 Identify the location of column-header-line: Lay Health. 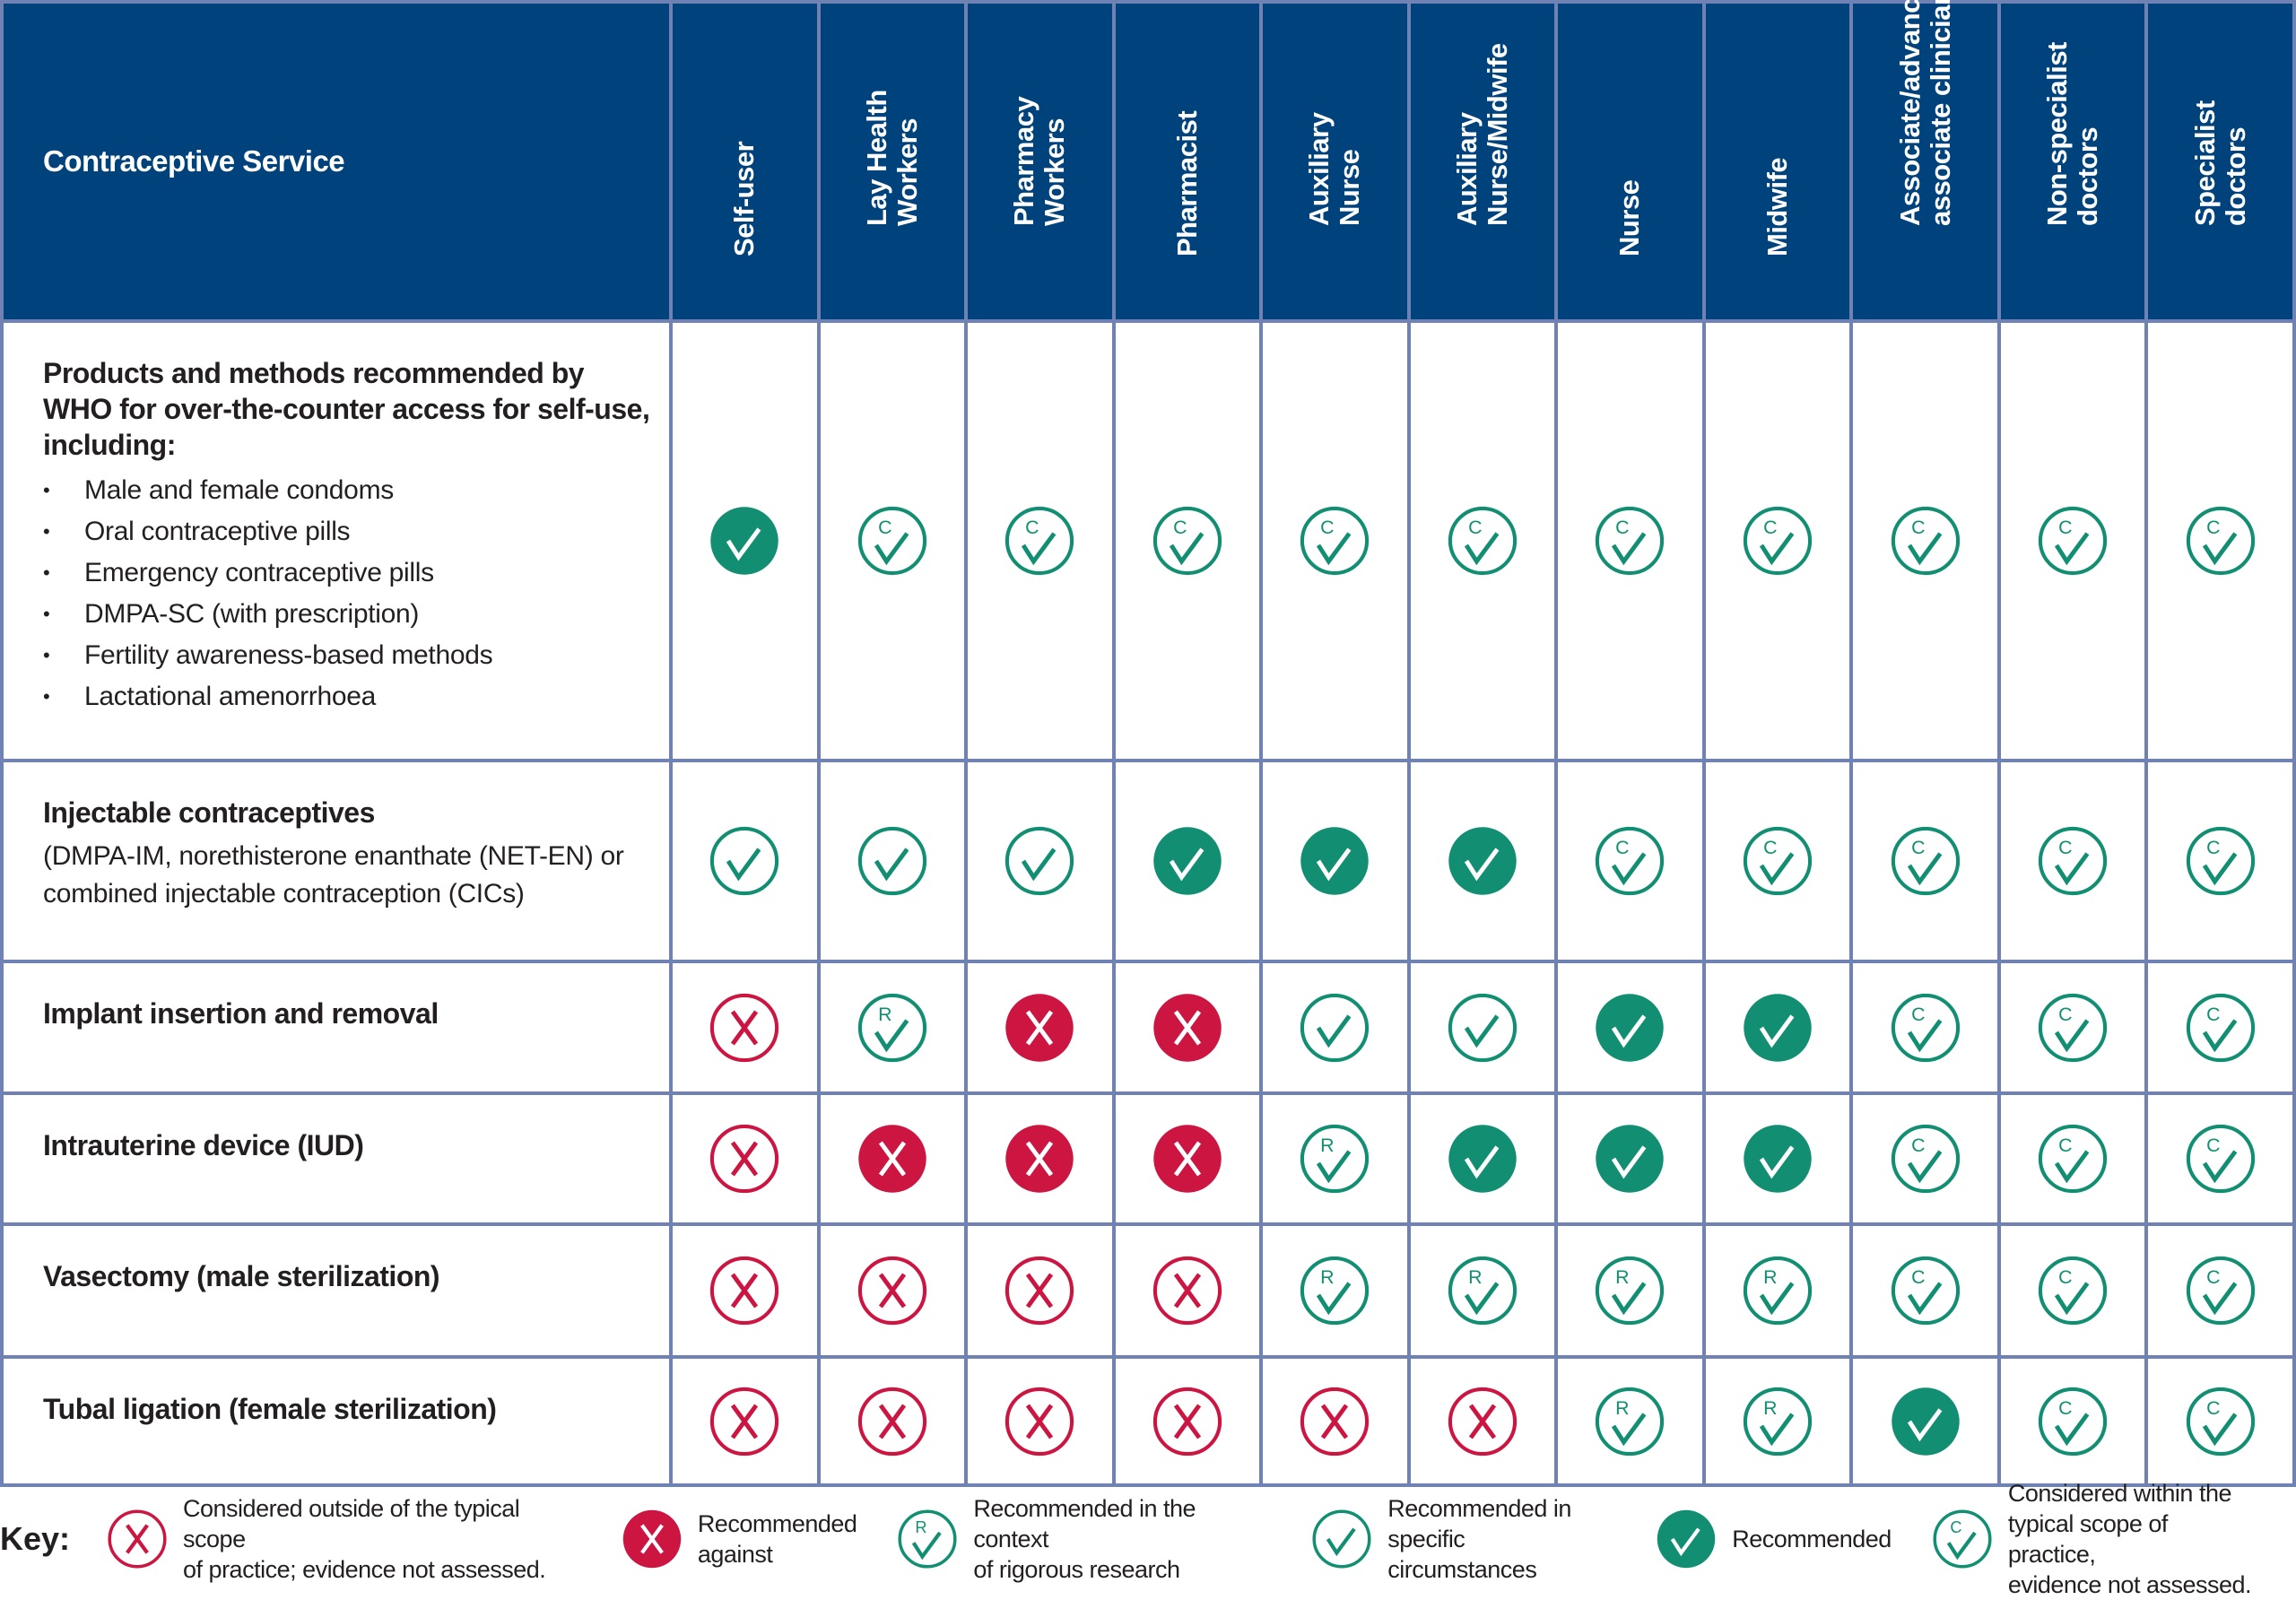
(876, 158).